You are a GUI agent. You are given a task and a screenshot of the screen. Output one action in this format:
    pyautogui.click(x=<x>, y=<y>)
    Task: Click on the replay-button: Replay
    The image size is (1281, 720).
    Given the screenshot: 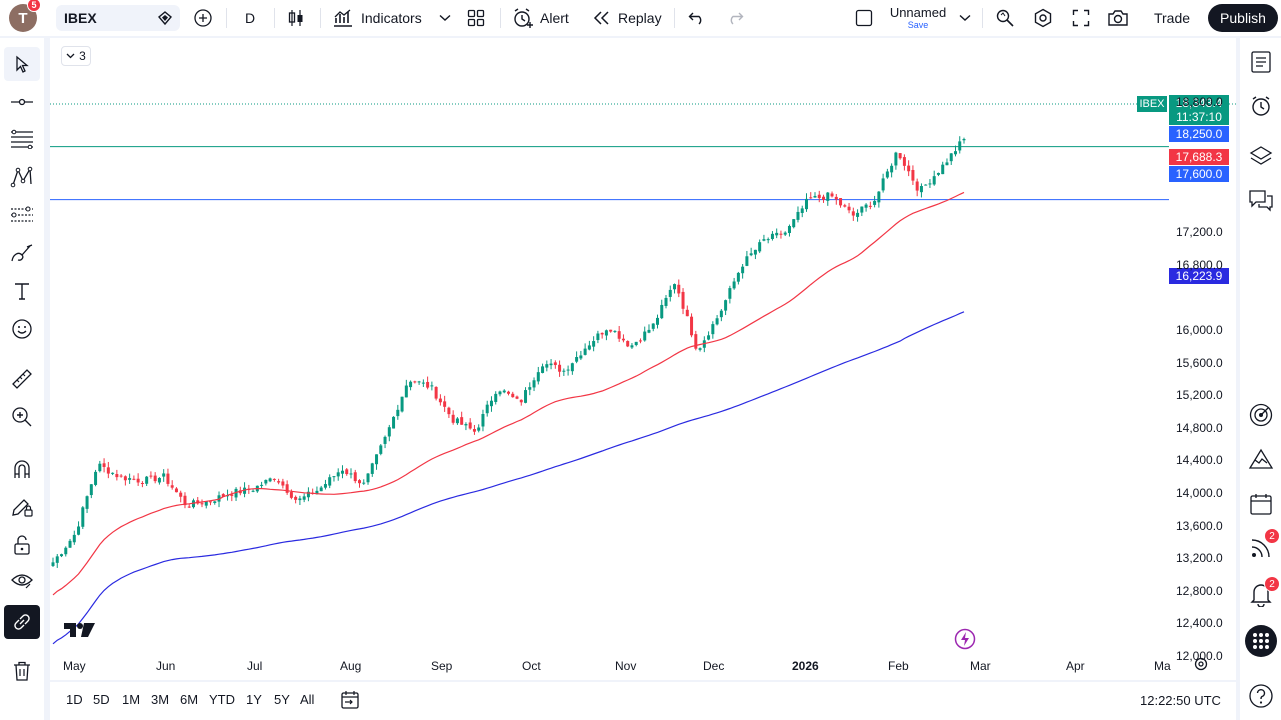 What is the action you would take?
    pyautogui.click(x=628, y=18)
    